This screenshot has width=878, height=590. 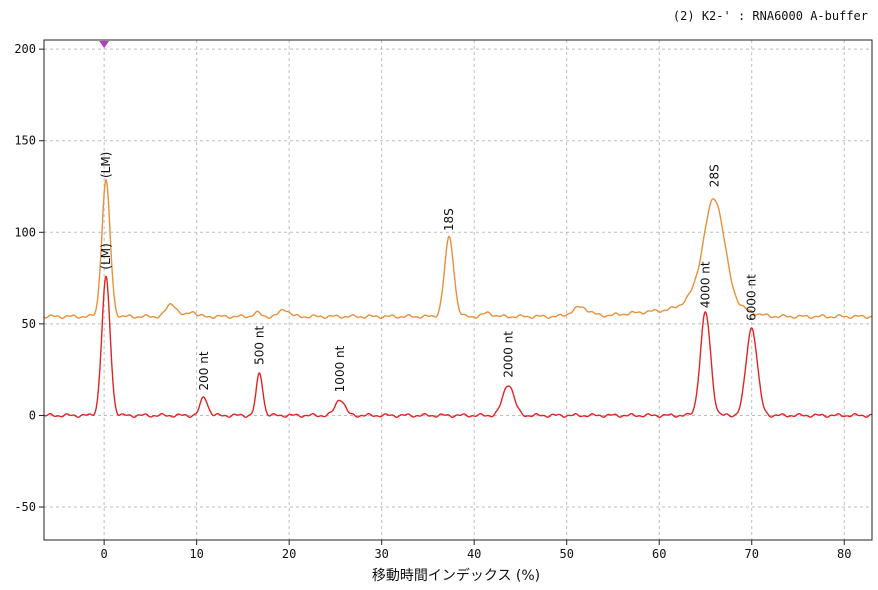 What do you see at coordinates (456, 575) in the screenshot?
I see `x-axis-label: 移動時間インデックス (%)` at bounding box center [456, 575].